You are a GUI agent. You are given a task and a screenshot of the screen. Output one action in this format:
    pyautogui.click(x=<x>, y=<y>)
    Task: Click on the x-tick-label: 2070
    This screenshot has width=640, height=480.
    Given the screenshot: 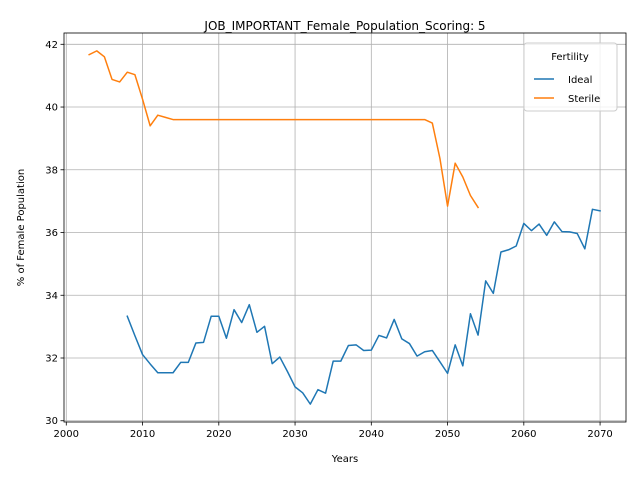 What is the action you would take?
    pyautogui.click(x=599, y=434)
    